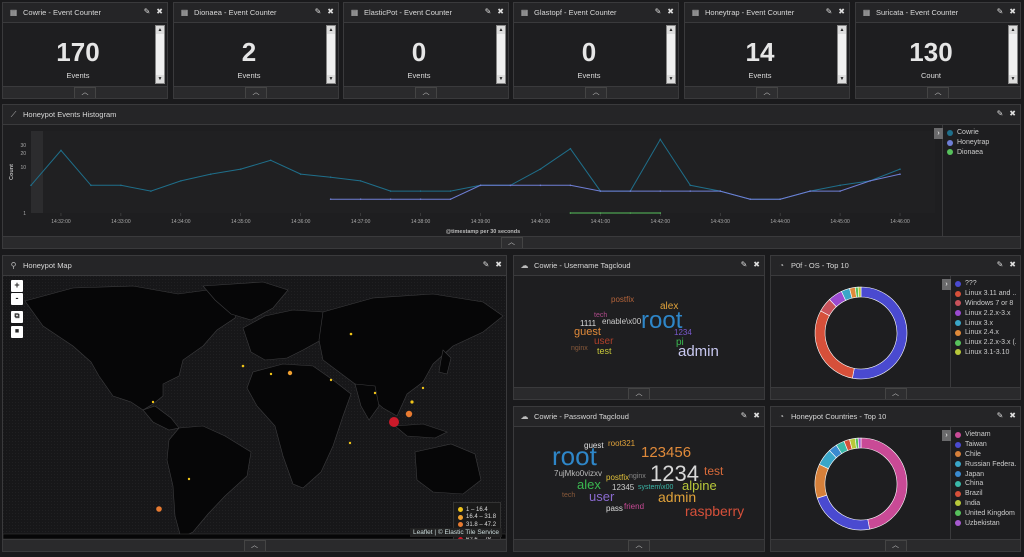  I want to click on tag-word: system\x00, so click(656, 487).